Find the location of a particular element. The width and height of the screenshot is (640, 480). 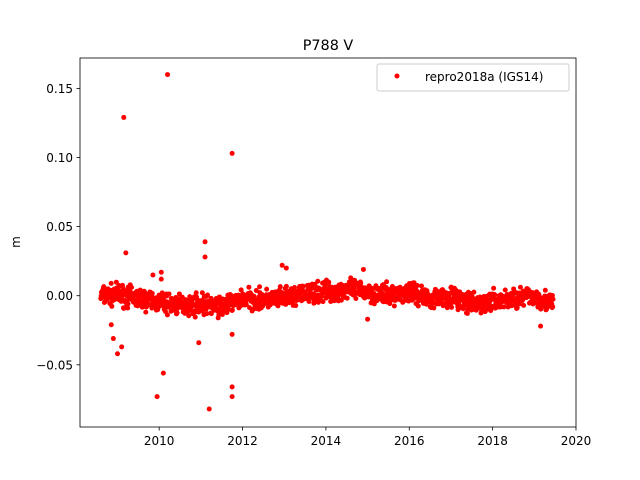

y-tick-label: 0.05 is located at coordinates (59, 227).